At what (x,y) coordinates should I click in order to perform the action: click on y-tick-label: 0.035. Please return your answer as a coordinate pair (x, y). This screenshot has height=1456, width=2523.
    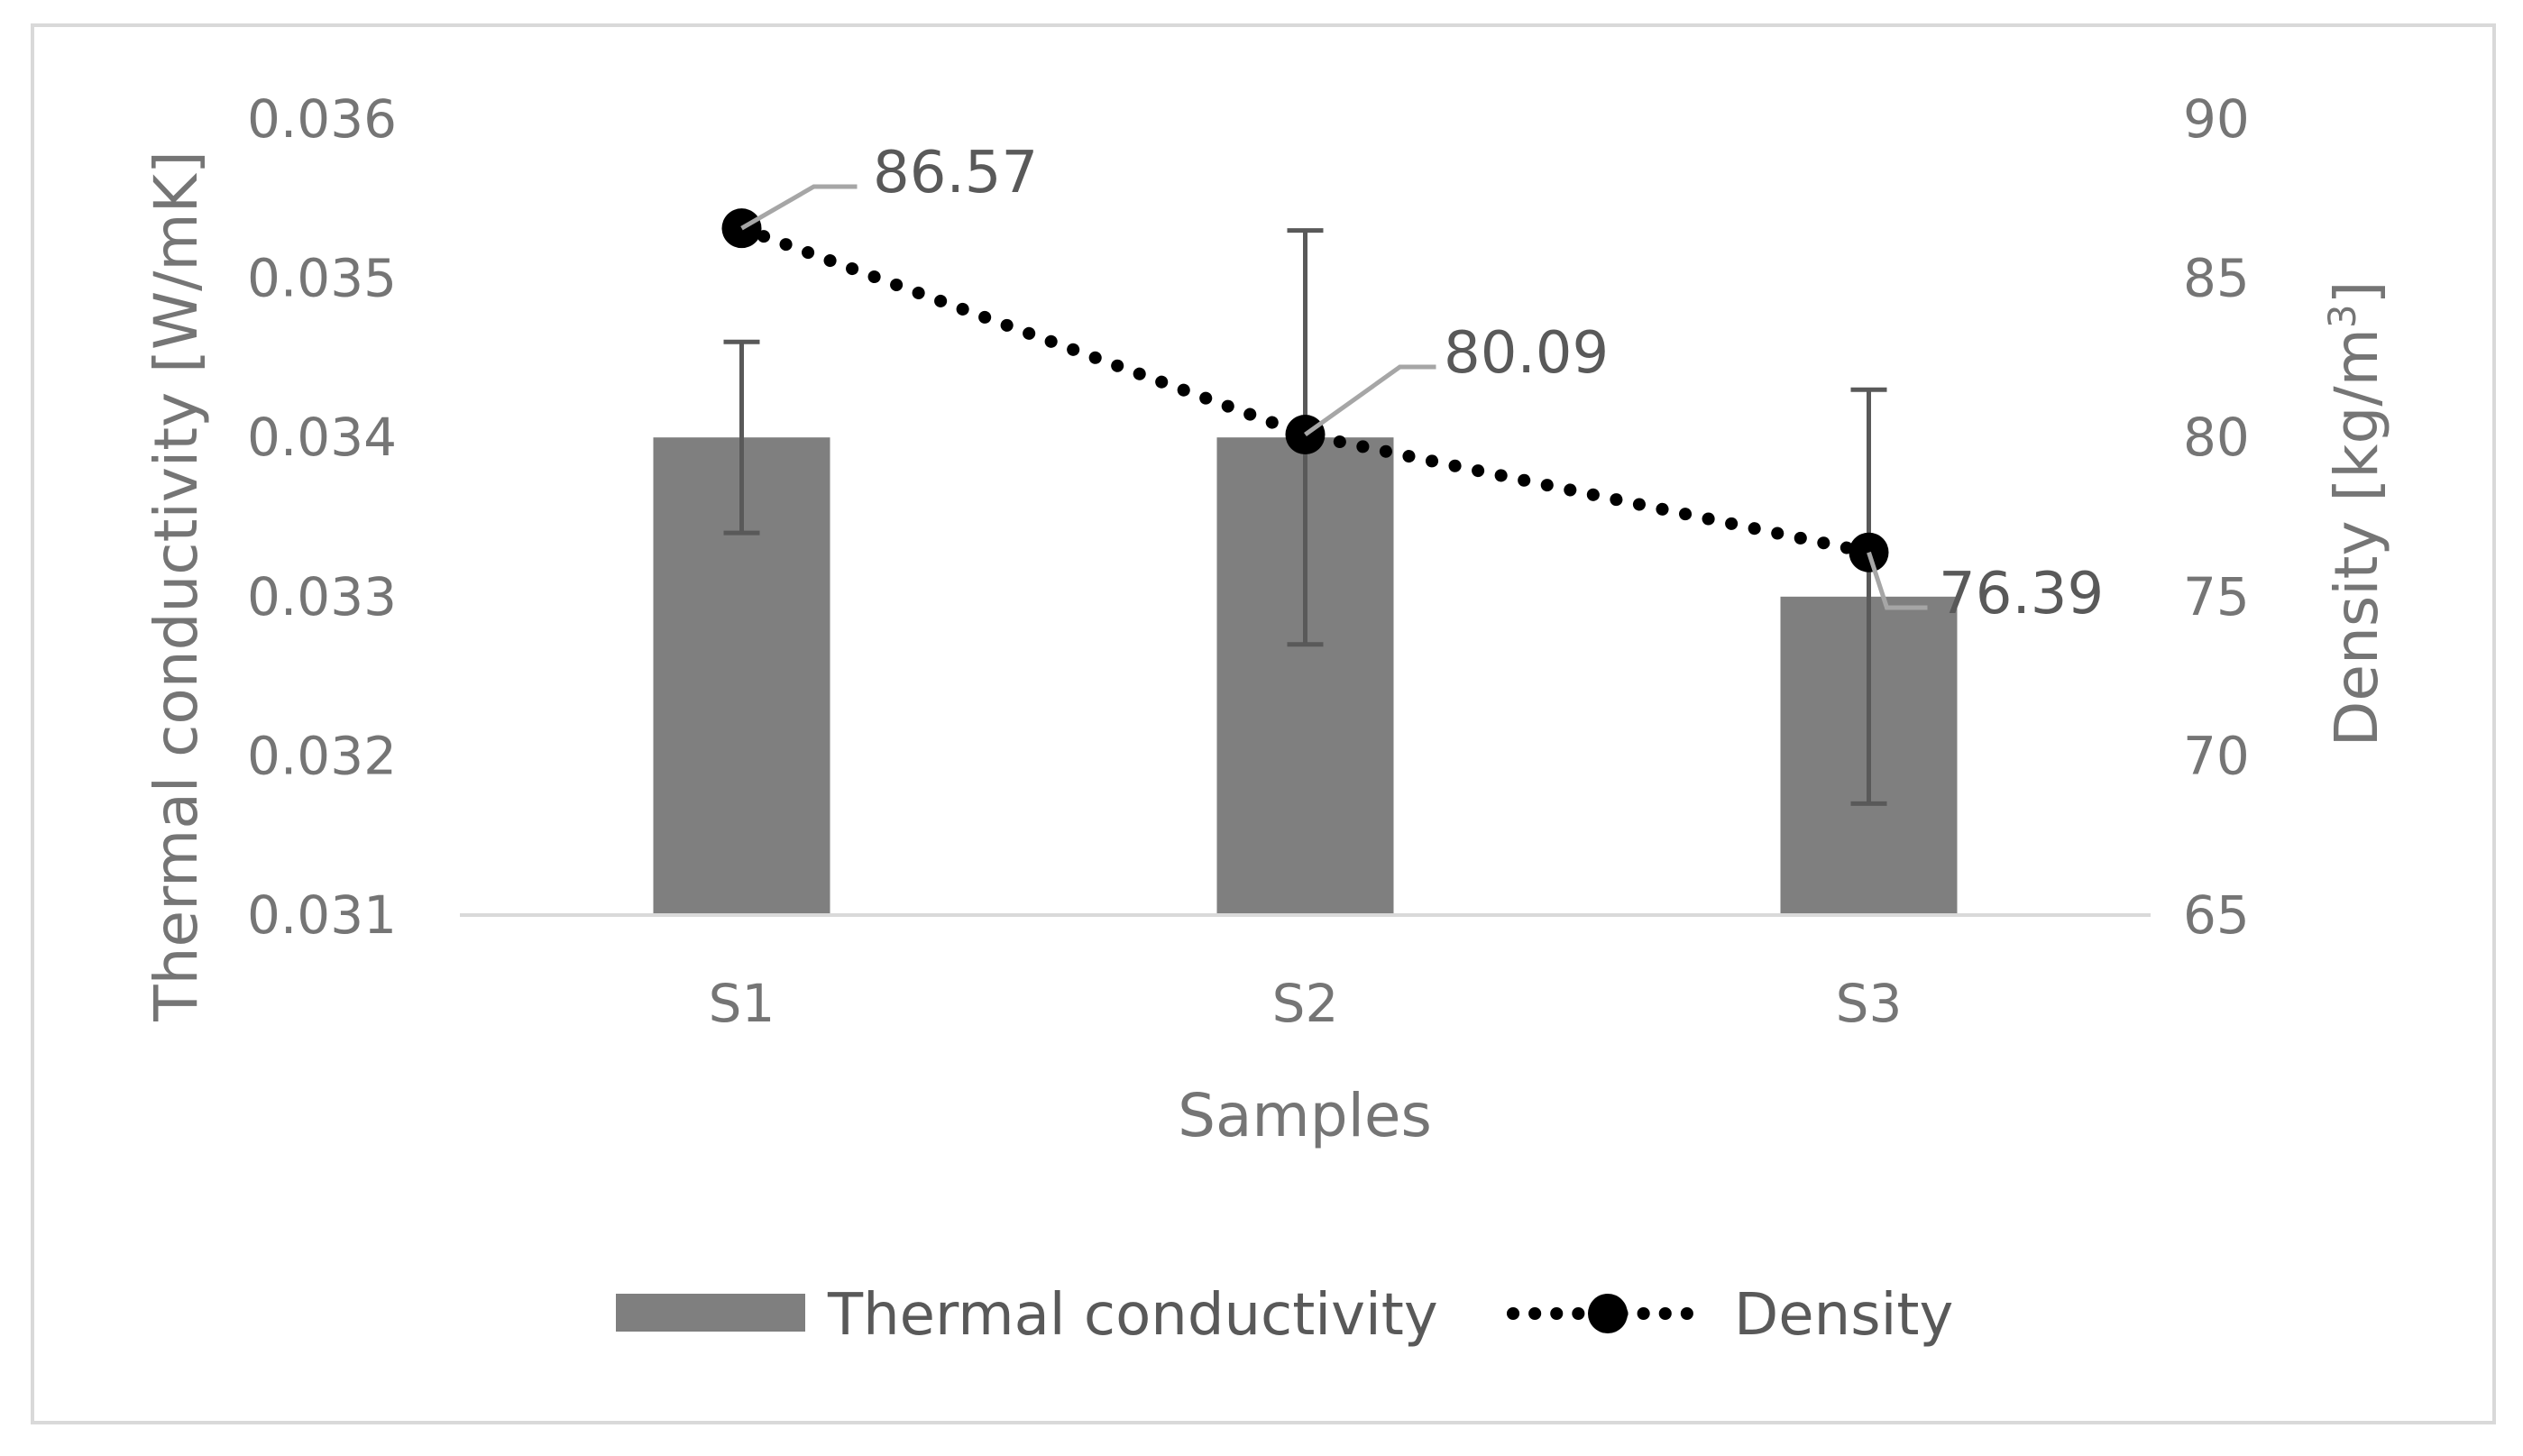
    Looking at the image, I should click on (322, 278).